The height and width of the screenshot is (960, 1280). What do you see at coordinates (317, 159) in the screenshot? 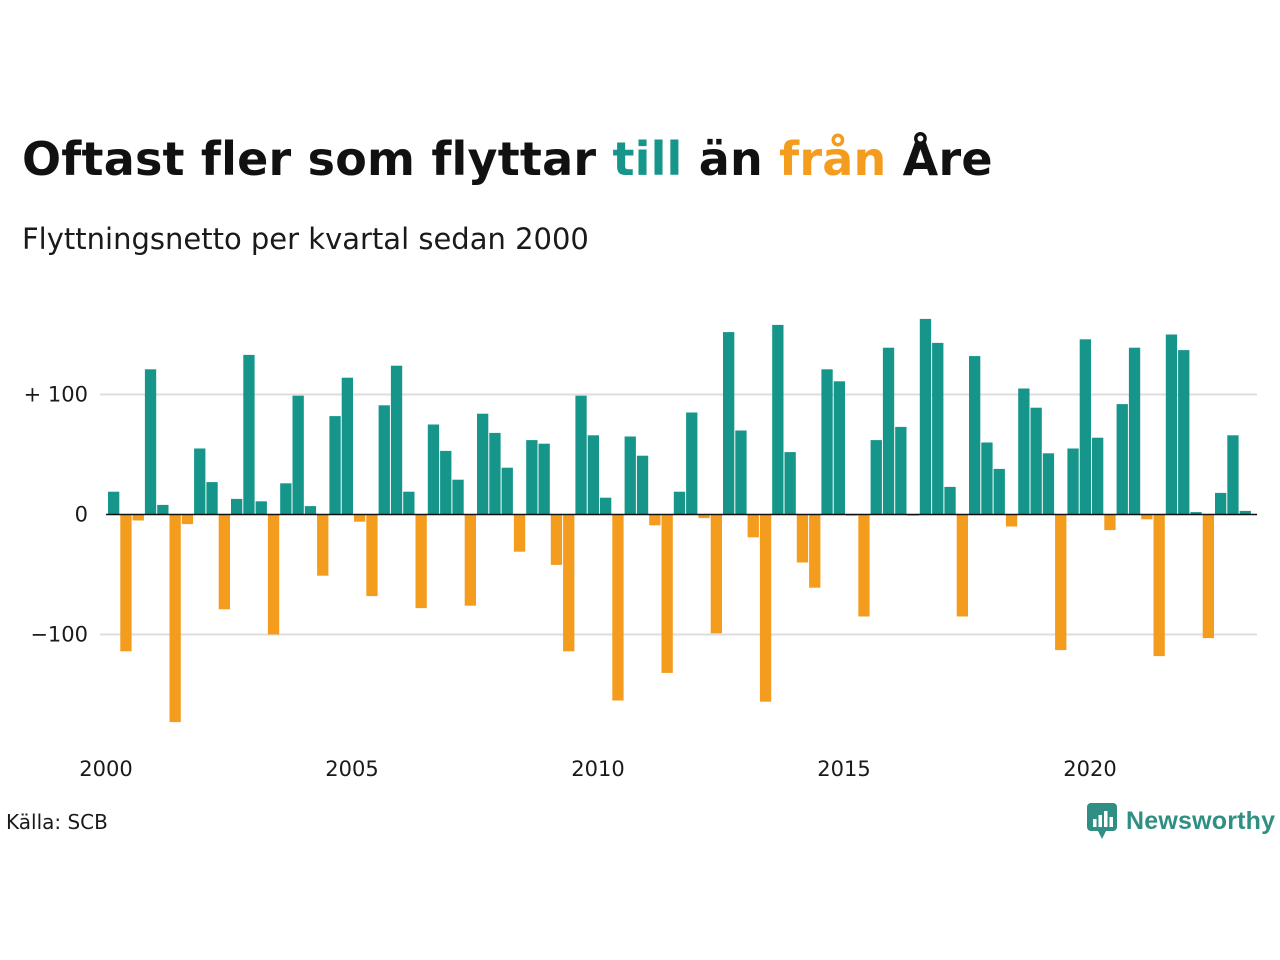
I see `title-part-1: Oftast fler som flyttar` at bounding box center [317, 159].